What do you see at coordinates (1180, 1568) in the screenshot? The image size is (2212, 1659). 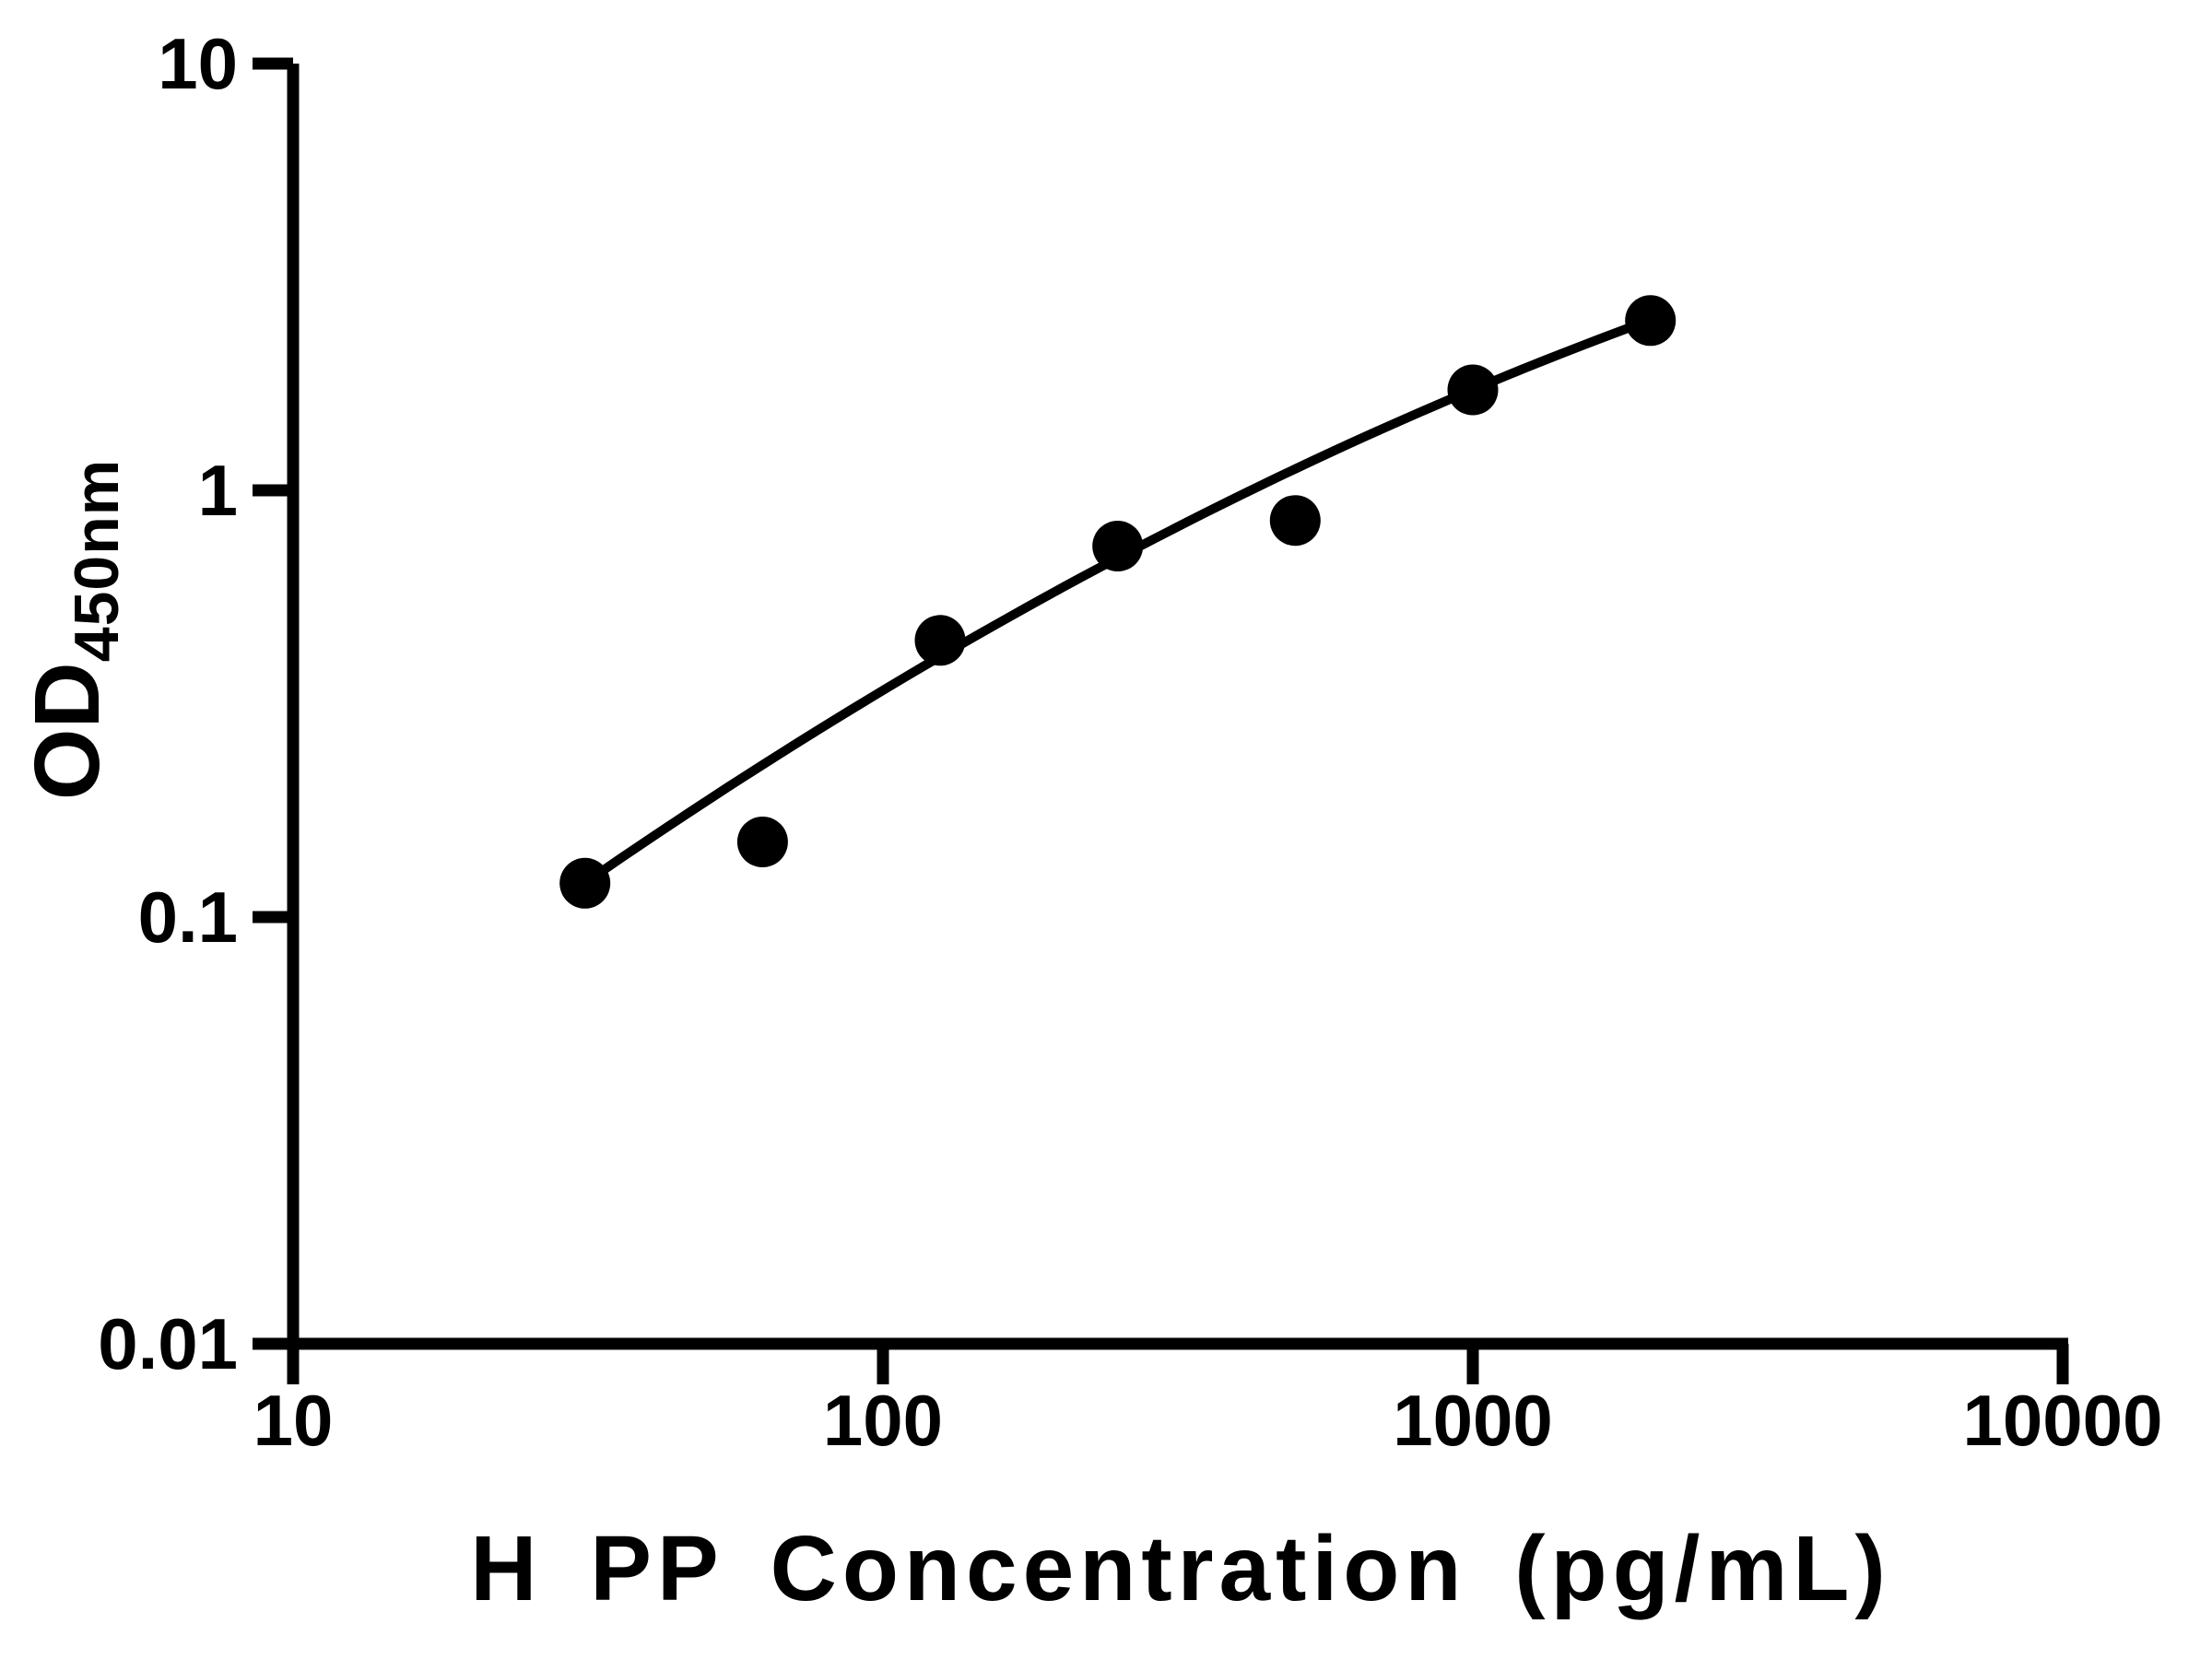 I see `x-axis-title: H PP Concentration (pg/mL)` at bounding box center [1180, 1568].